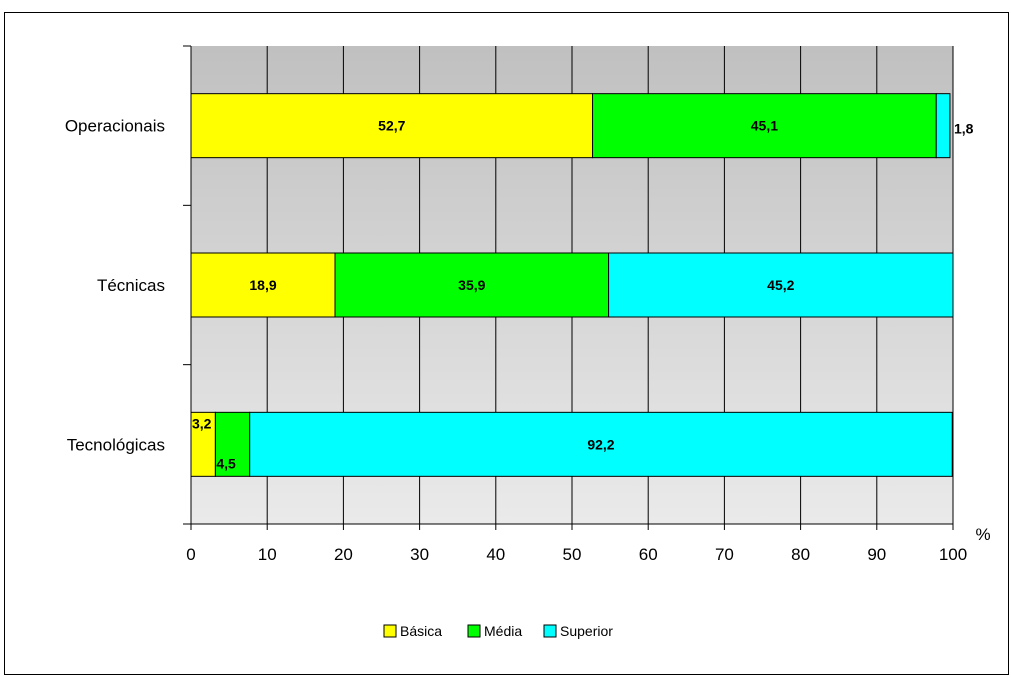  I want to click on data-label: 45,2, so click(780, 285).